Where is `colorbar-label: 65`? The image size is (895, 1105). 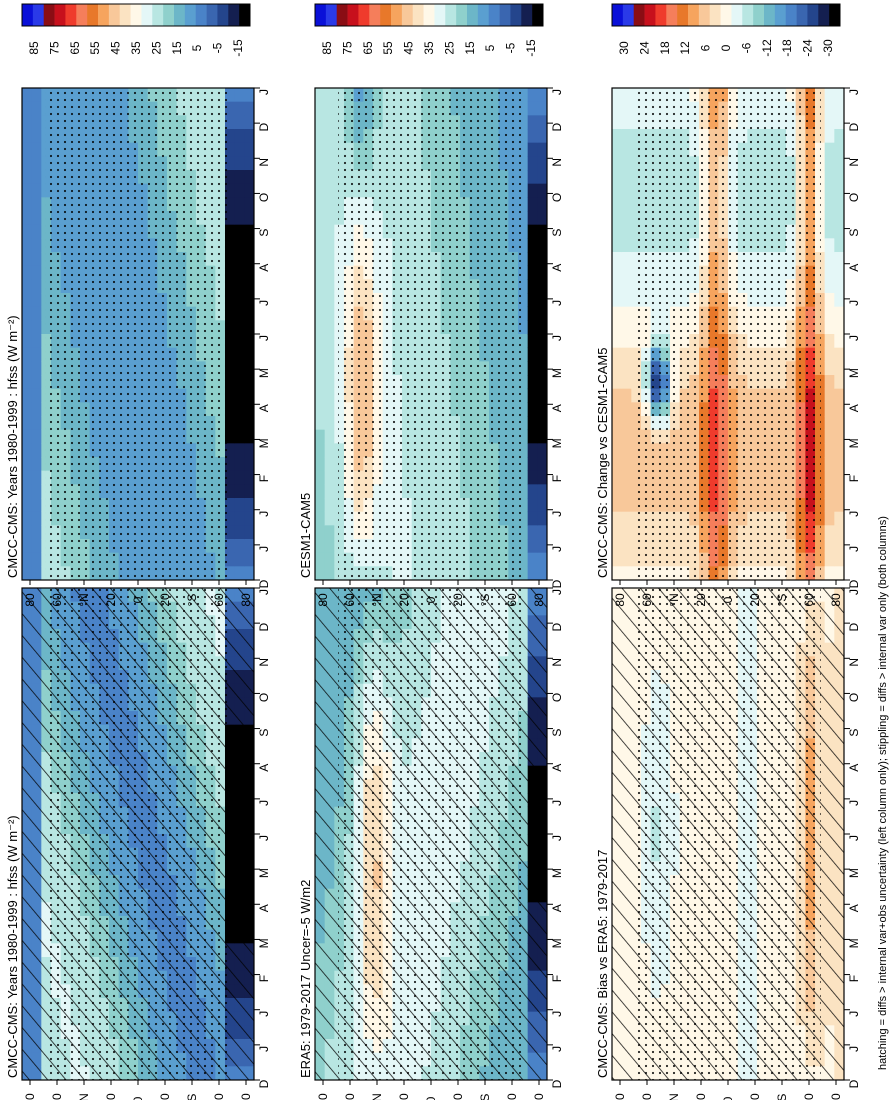 colorbar-label: 65 is located at coordinates (368, 48).